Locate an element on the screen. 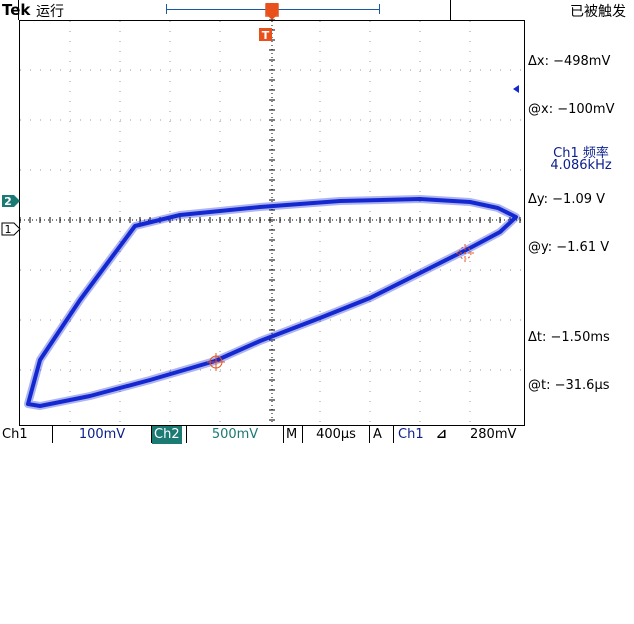 The height and width of the screenshot is (624, 634). svg-text: T is located at coordinates (266, 35).